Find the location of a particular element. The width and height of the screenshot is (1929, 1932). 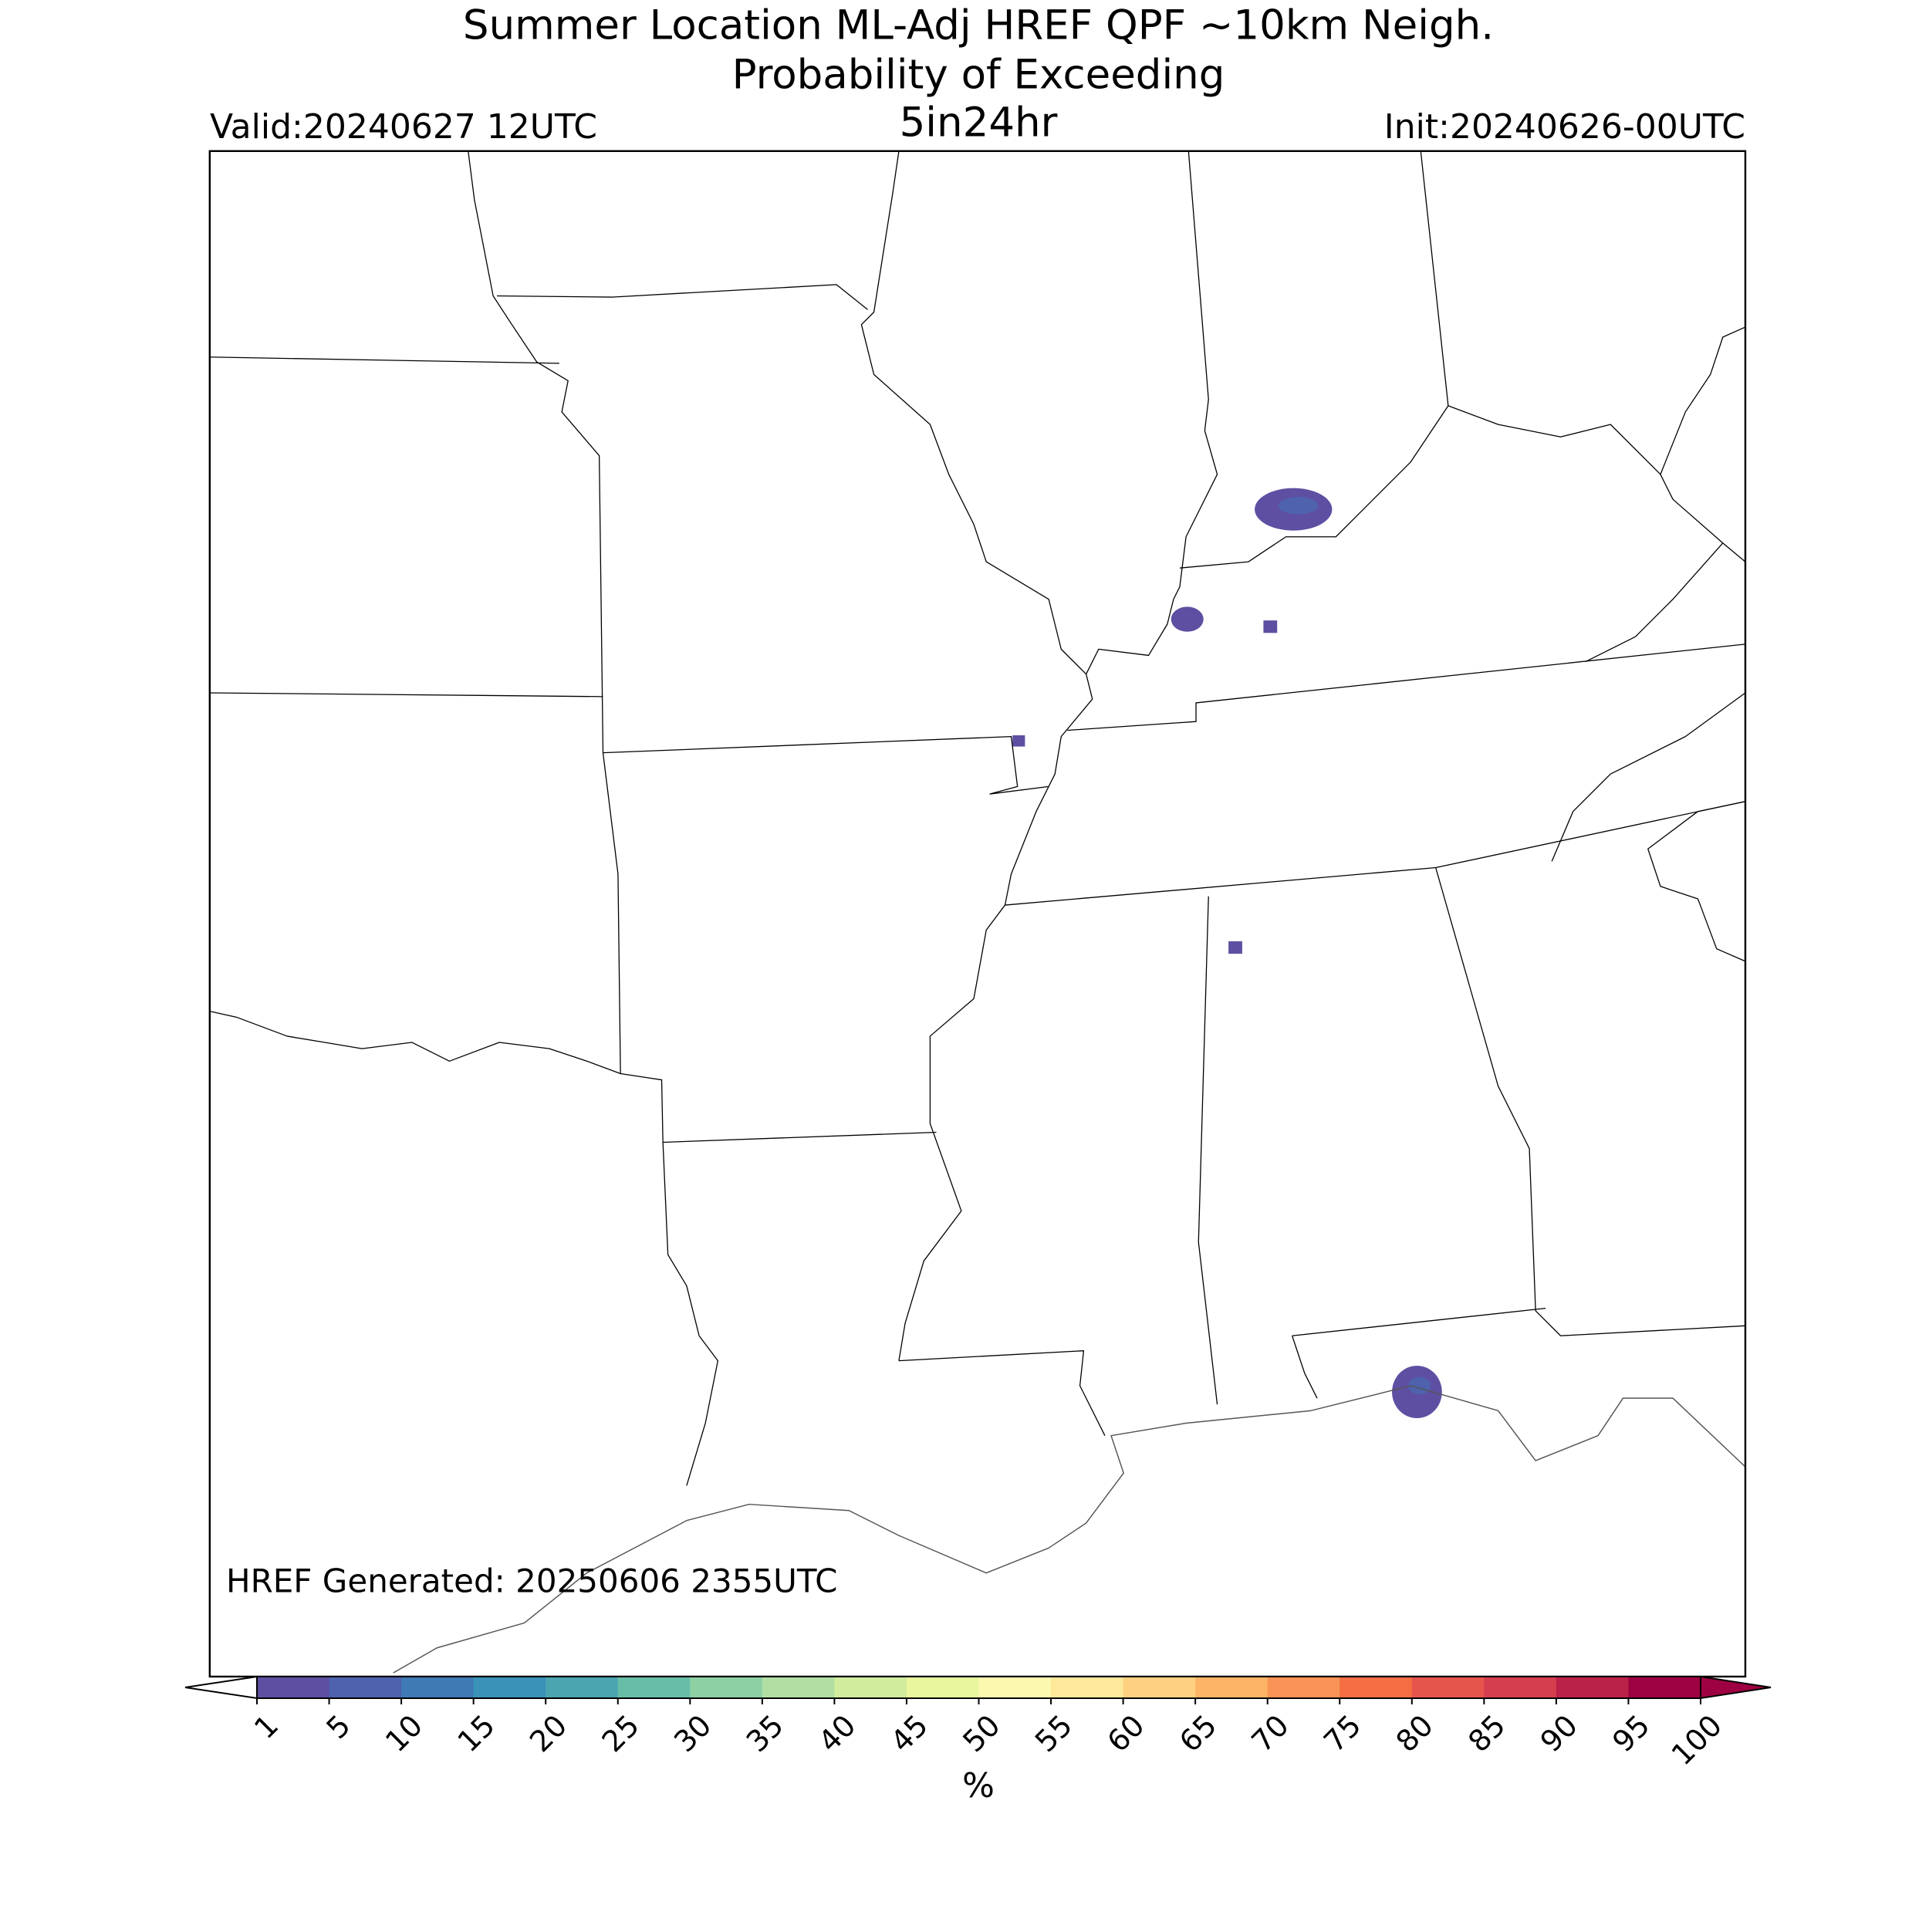

probability-areas is located at coordinates (1227, 953).